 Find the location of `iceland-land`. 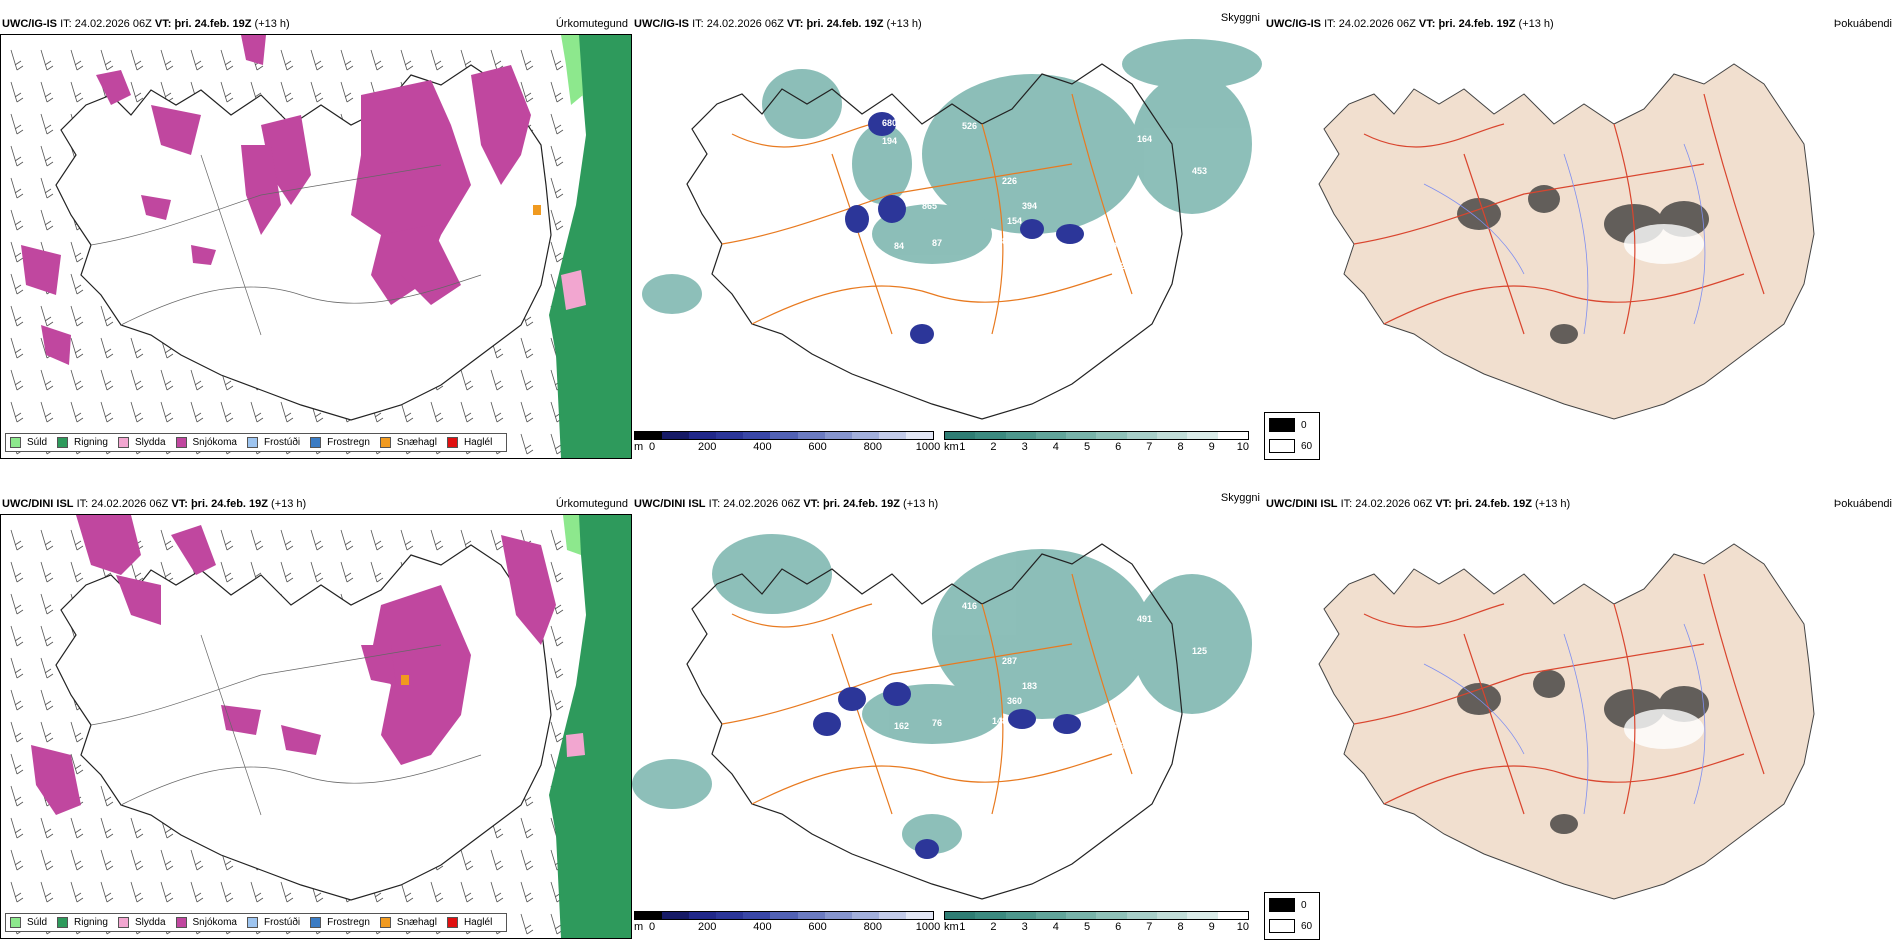

iceland-land is located at coordinates (1566, 721).